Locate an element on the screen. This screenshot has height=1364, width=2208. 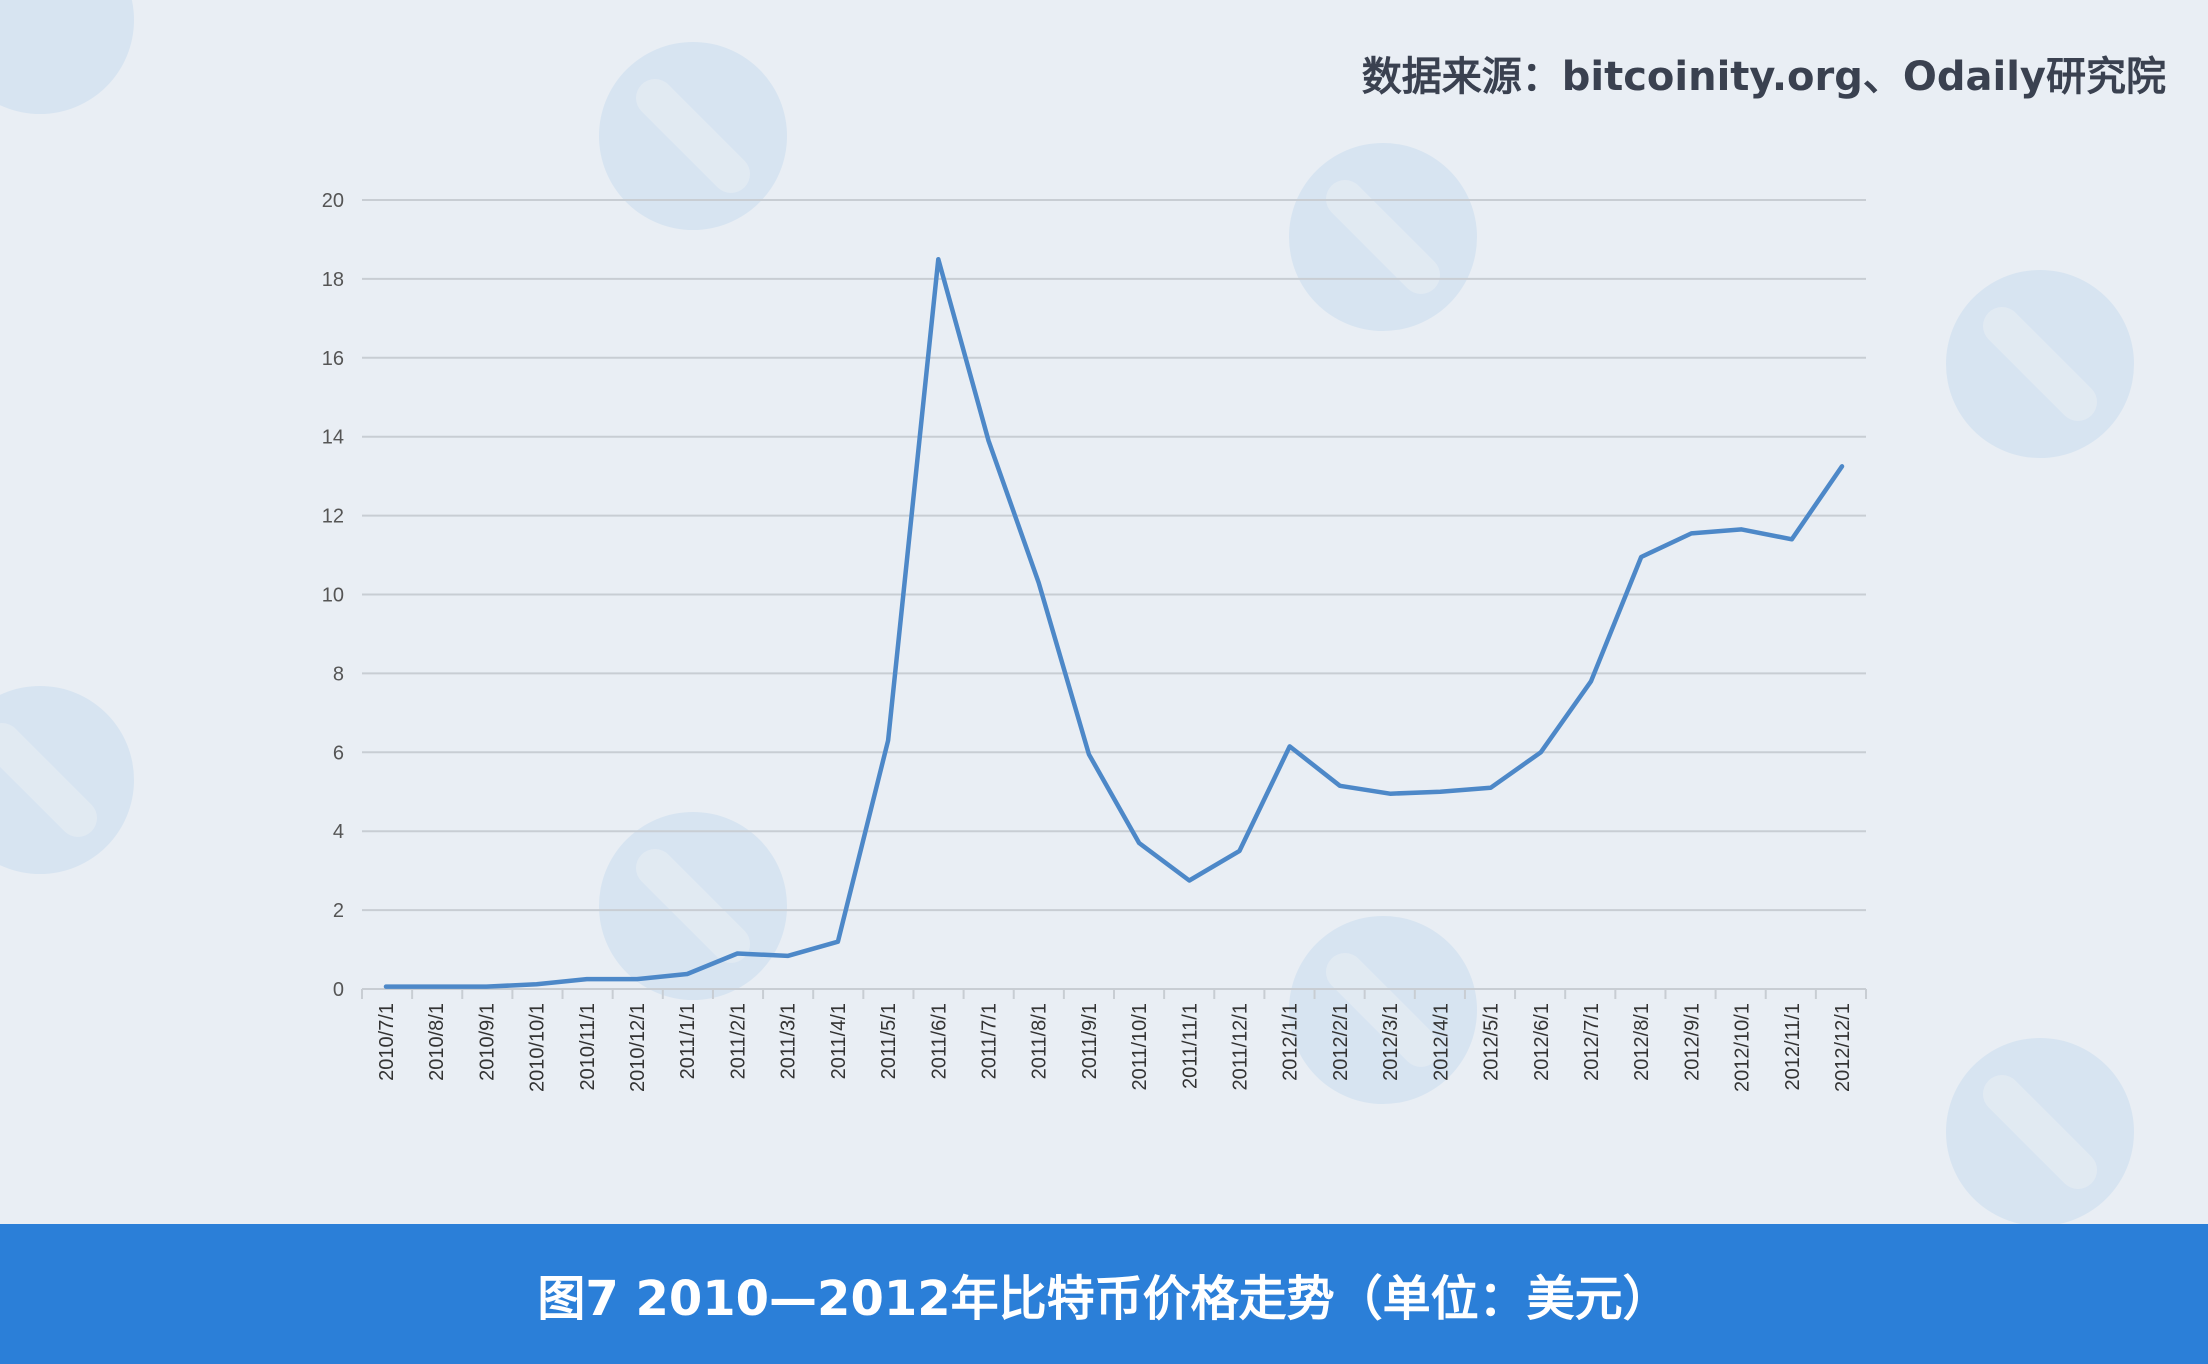
y-tick-label: 4 is located at coordinates (338, 832).